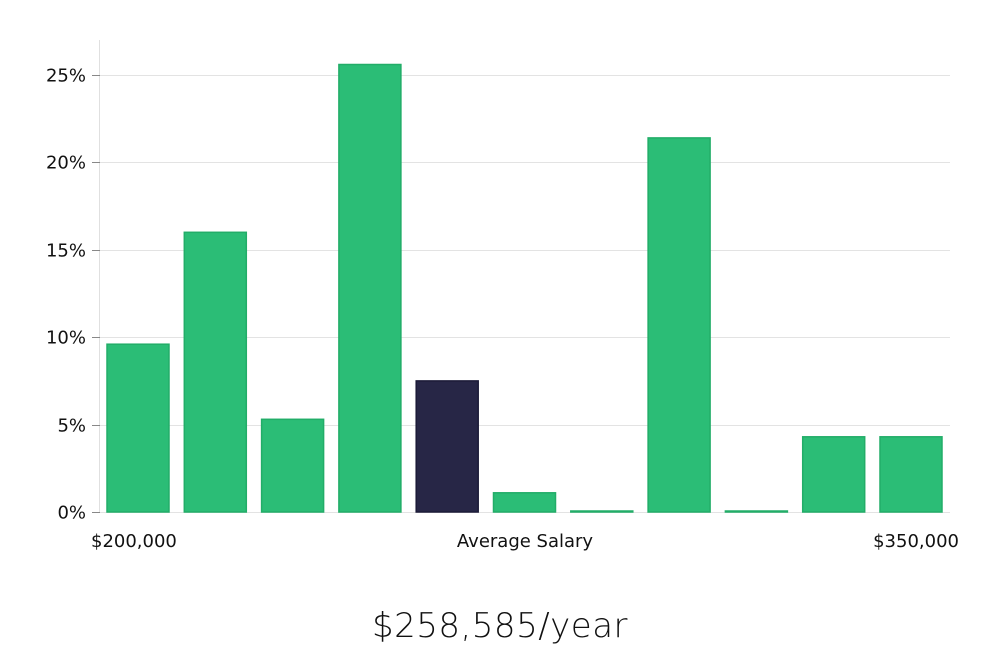 The width and height of the screenshot is (1000, 660). Describe the element at coordinates (66, 338) in the screenshot. I see `y-tick-label-2: 10%` at that location.